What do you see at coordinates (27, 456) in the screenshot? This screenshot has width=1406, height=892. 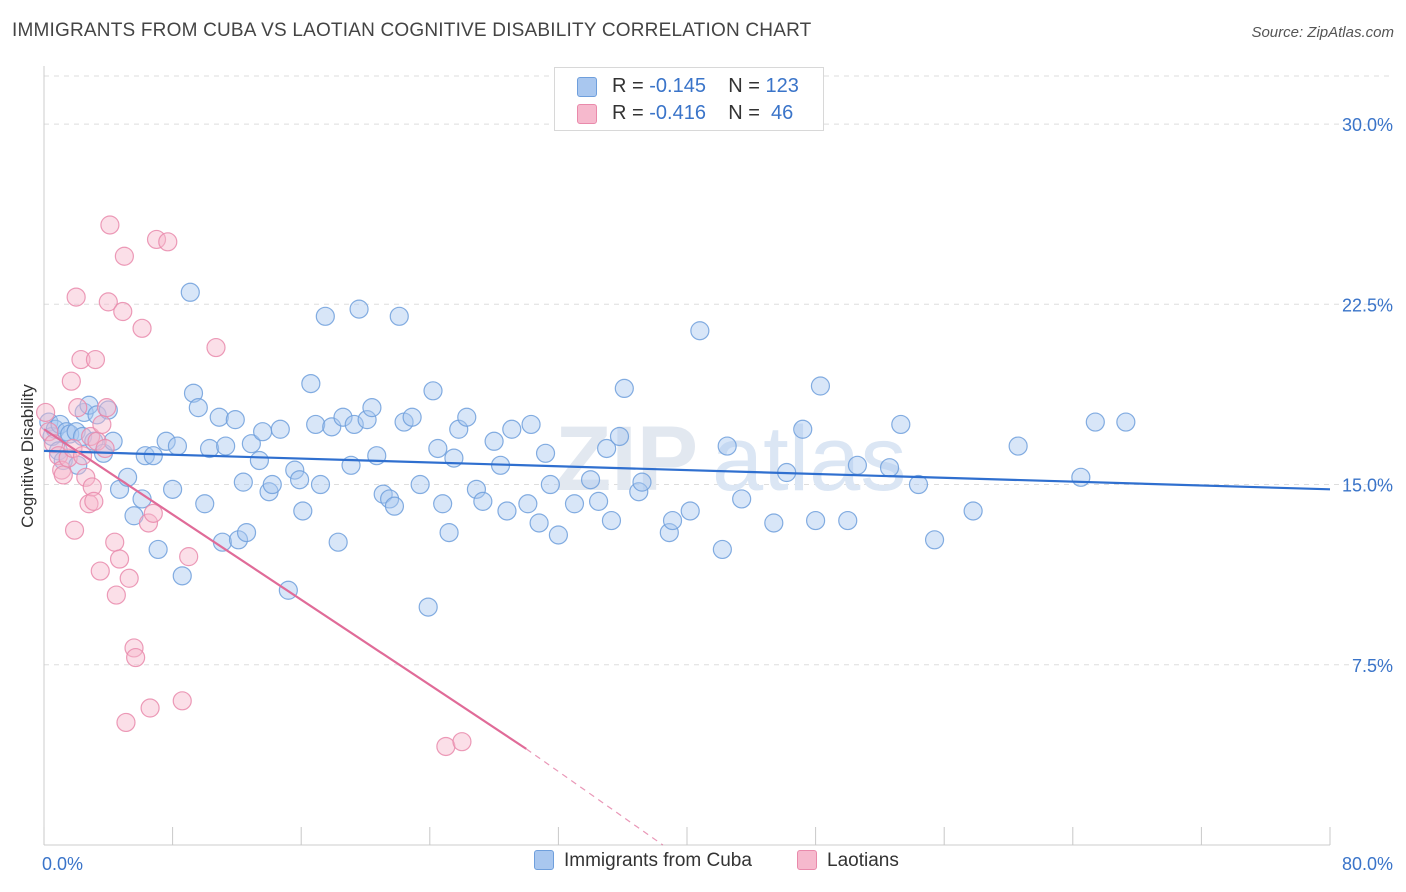 I see `y-axis-label: Cognitive Disability` at bounding box center [27, 456].